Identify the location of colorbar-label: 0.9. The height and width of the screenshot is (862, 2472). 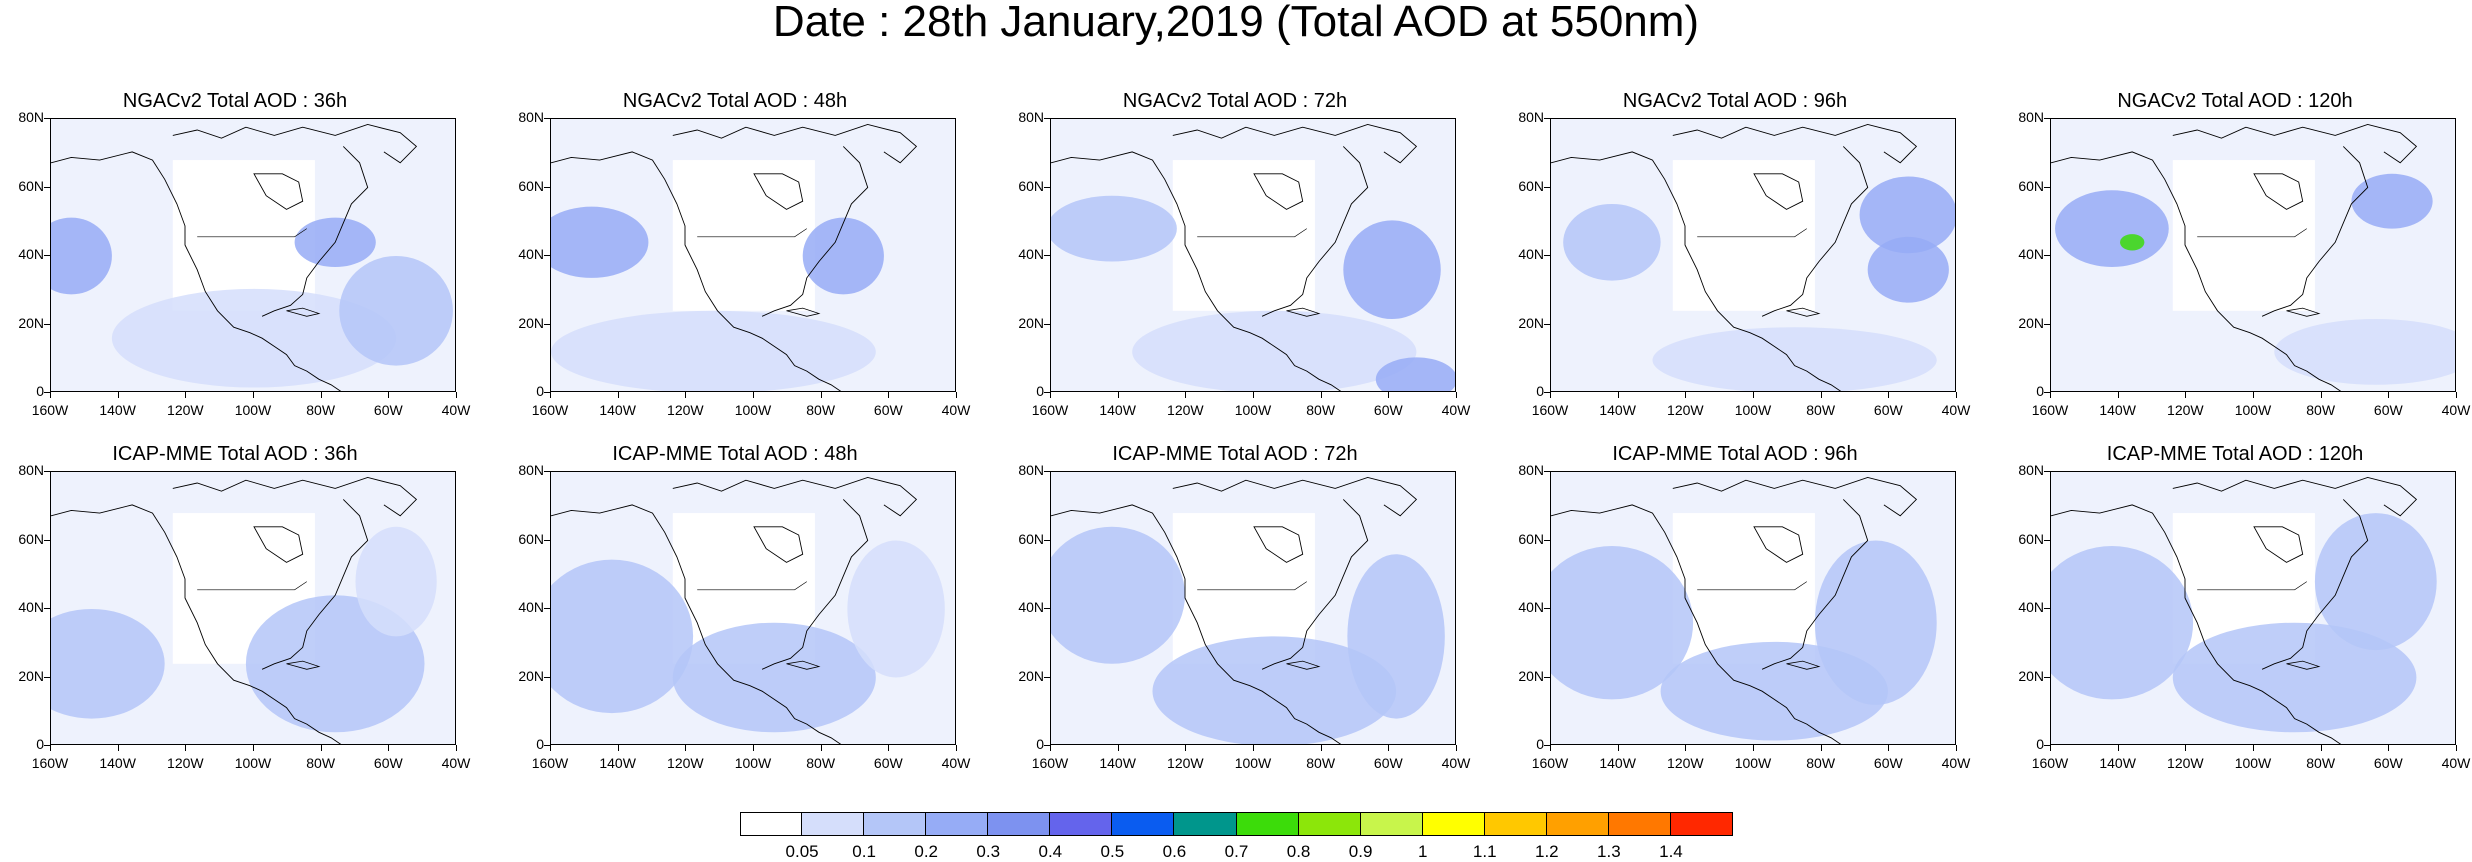
(1360, 851).